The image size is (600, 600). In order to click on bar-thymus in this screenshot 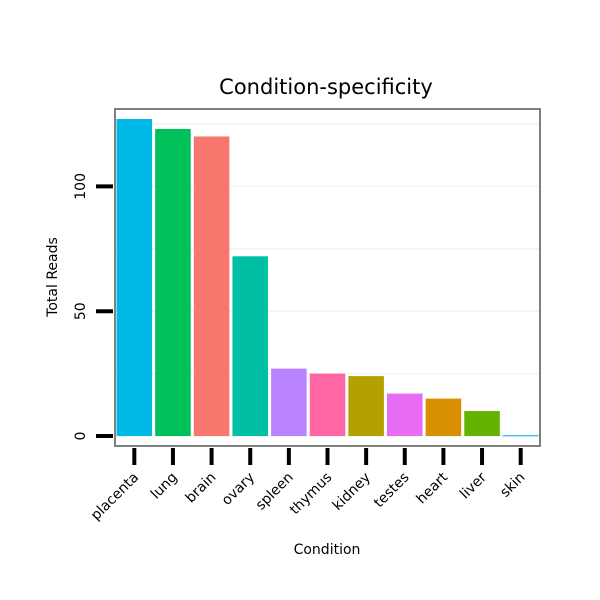, I will do `click(327, 405)`.